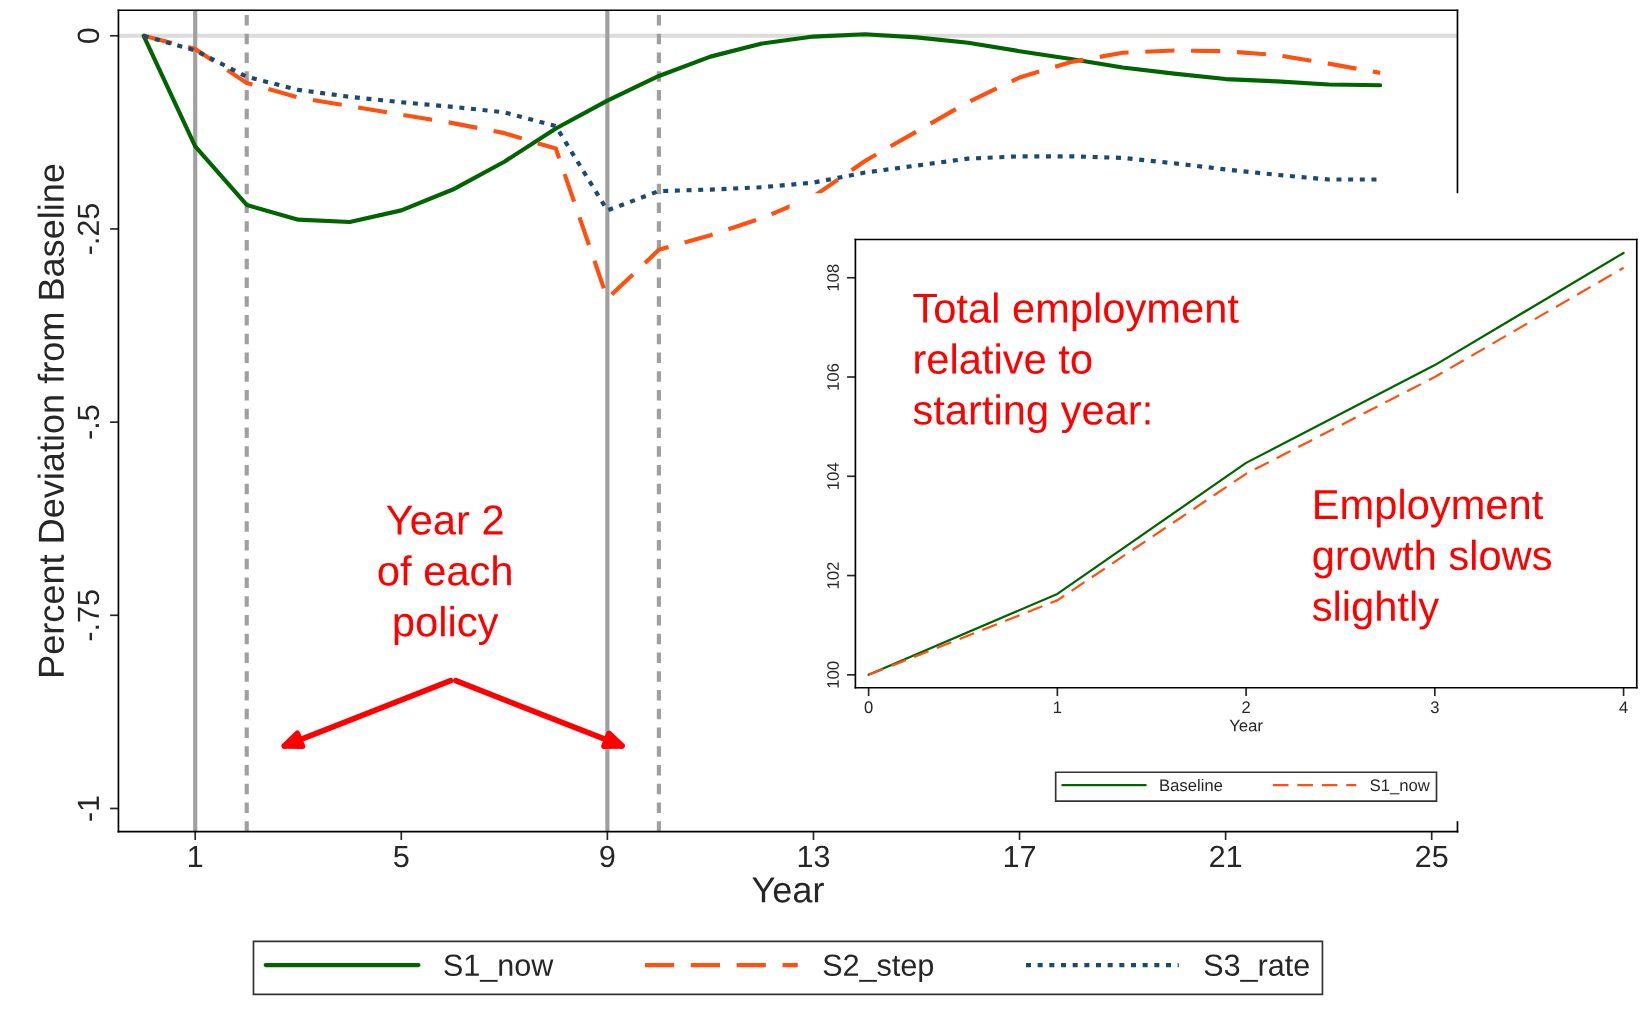  I want to click on legend-label: Baseline, so click(1191, 785).